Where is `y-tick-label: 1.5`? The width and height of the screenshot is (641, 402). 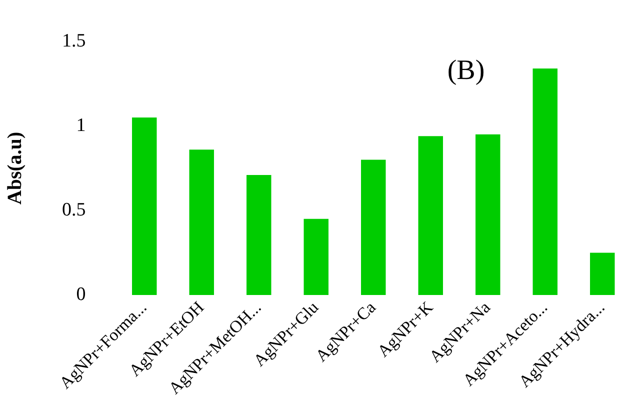 y-tick-label: 1.5 is located at coordinates (74, 41).